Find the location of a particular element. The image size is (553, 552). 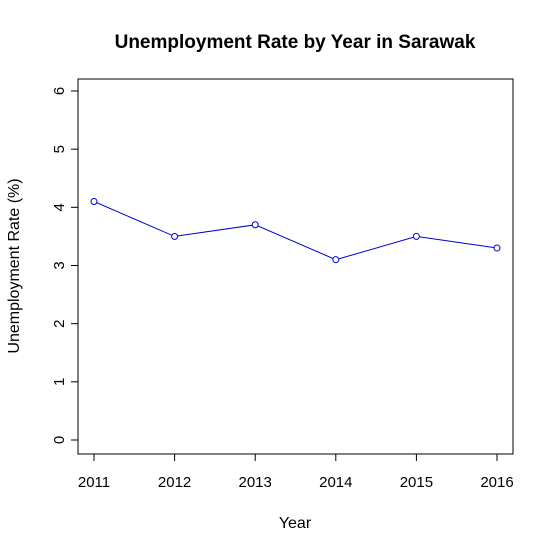

x-tick-label: 2015 is located at coordinates (416, 482).